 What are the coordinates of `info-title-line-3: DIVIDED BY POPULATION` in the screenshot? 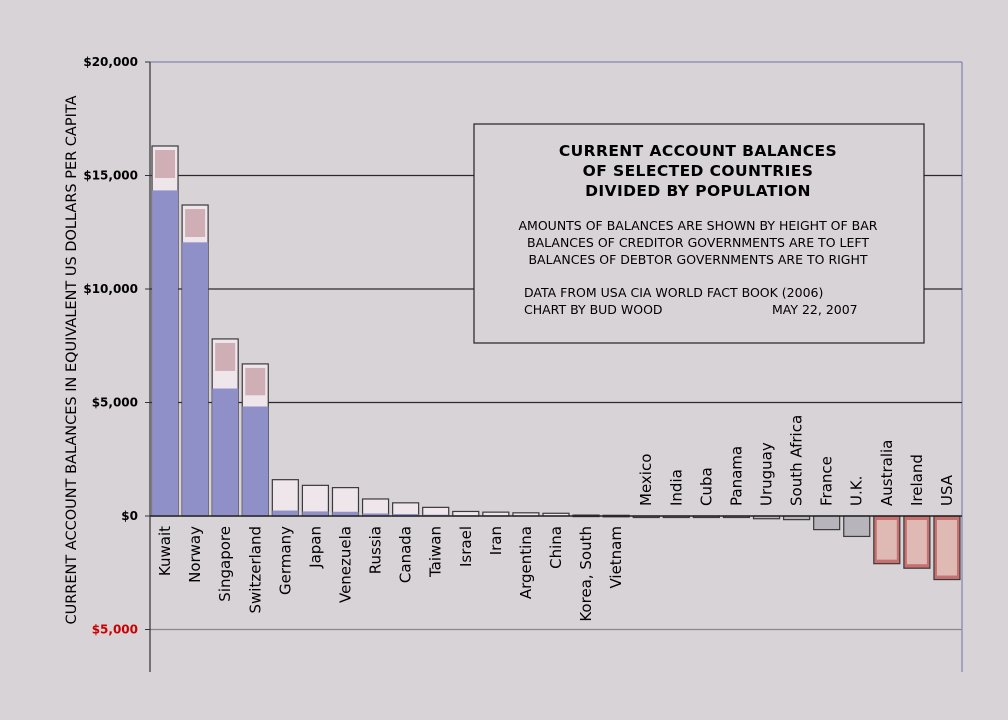 It's located at (698, 191).